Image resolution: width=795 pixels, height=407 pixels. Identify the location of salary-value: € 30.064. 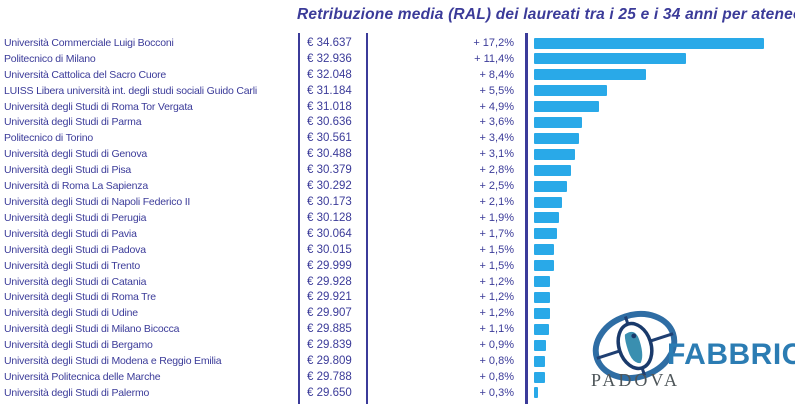
(329, 233).